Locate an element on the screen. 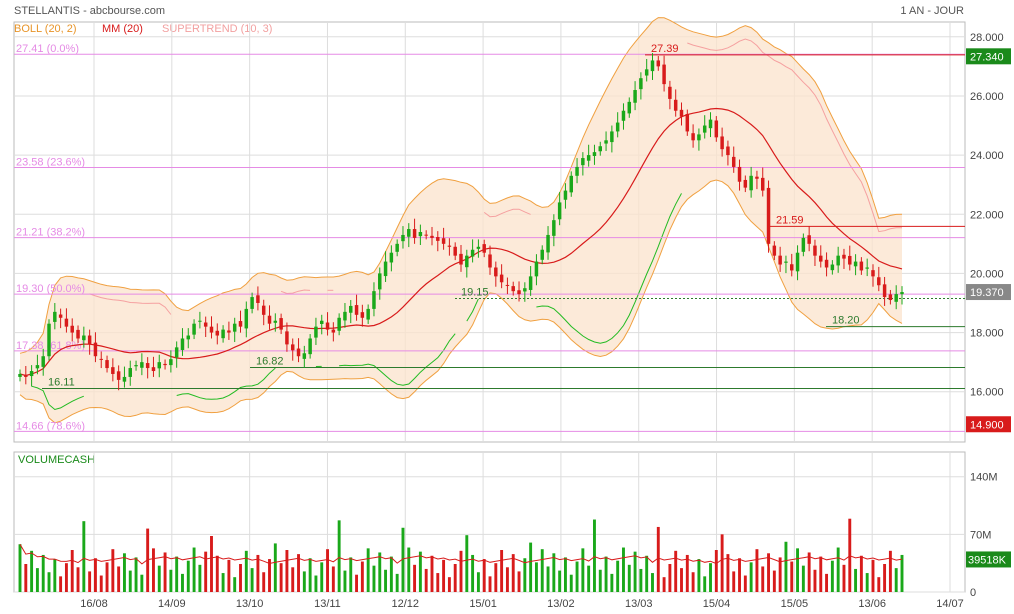  y-tick-label: 22.000 is located at coordinates (987, 215).